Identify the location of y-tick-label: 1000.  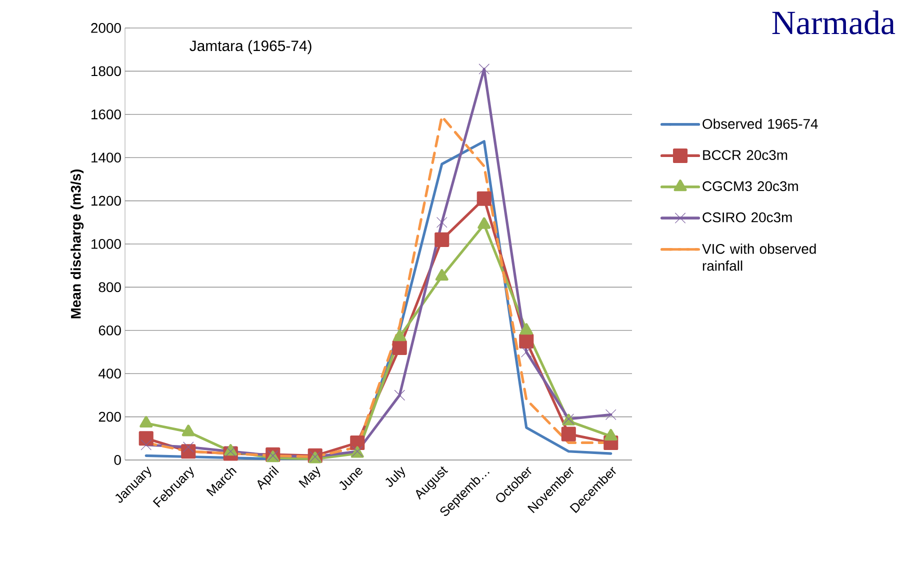
(106, 244).